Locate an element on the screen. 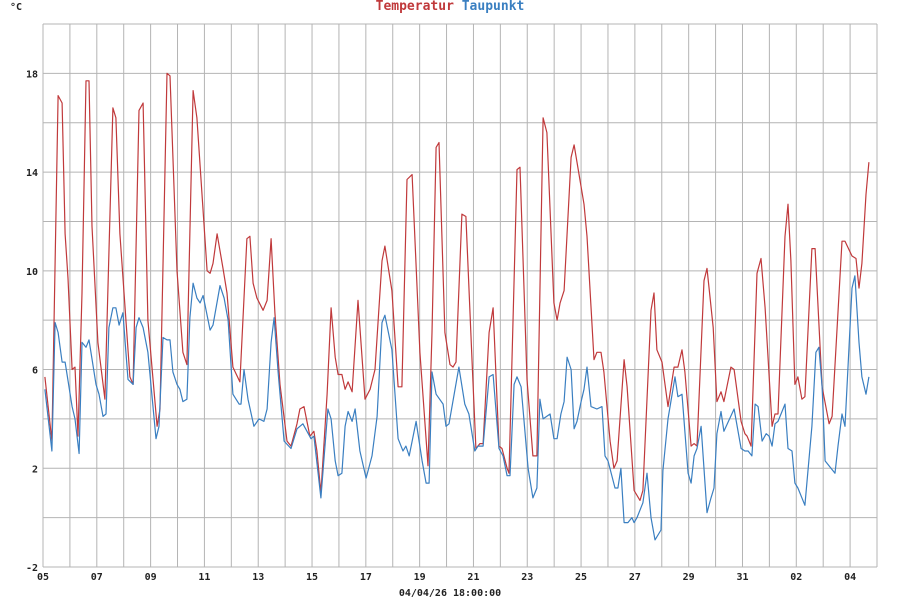  x-tick-label: 21 is located at coordinates (473, 577).